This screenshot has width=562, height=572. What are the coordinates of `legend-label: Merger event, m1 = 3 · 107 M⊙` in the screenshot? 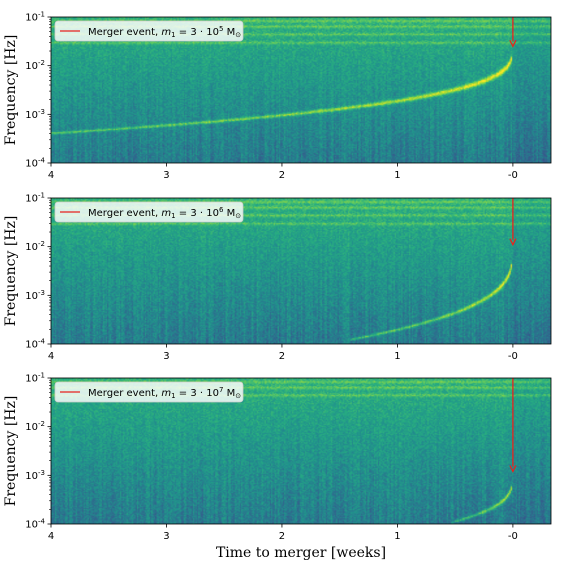 It's located at (164, 393).